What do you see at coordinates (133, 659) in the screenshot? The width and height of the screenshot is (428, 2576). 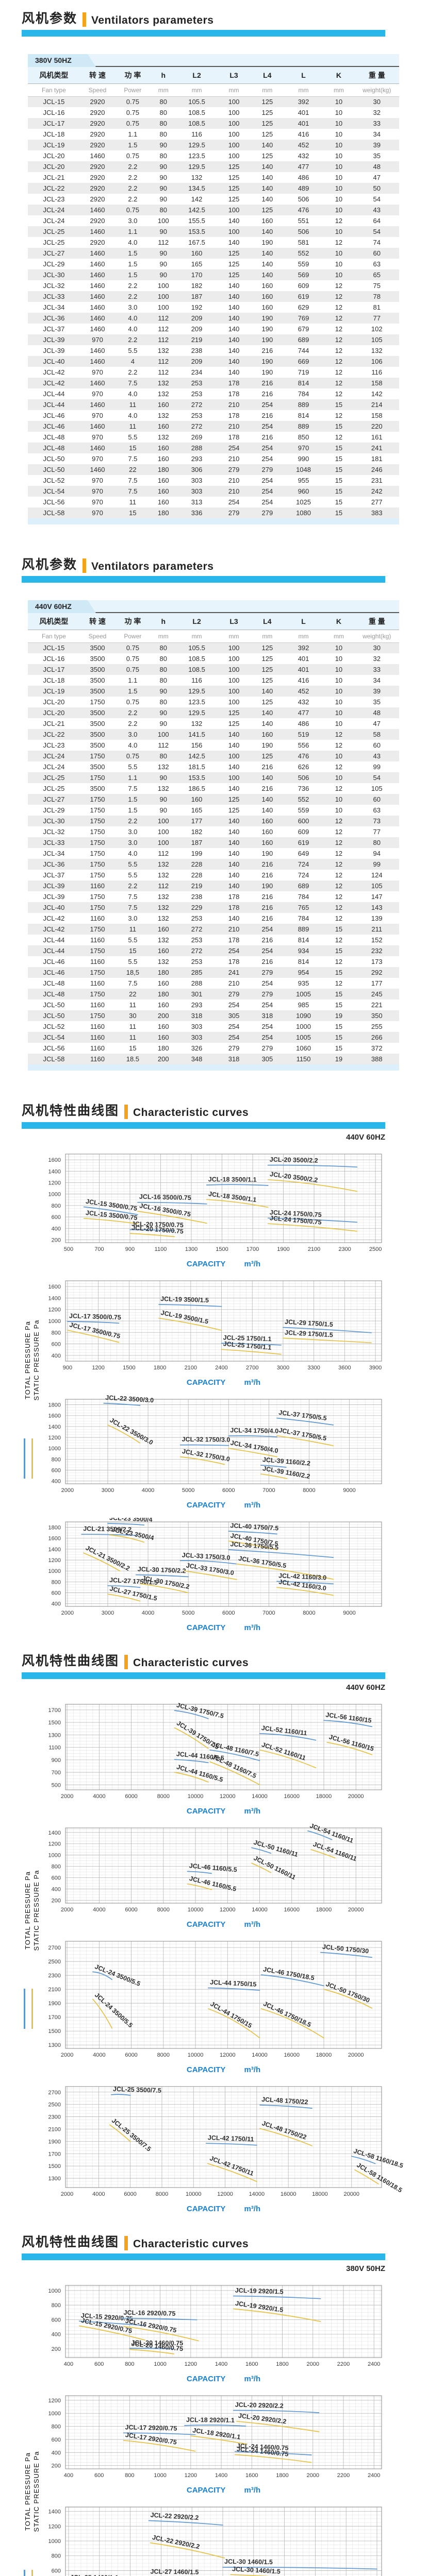 I see `cell: 0.75` at bounding box center [133, 659].